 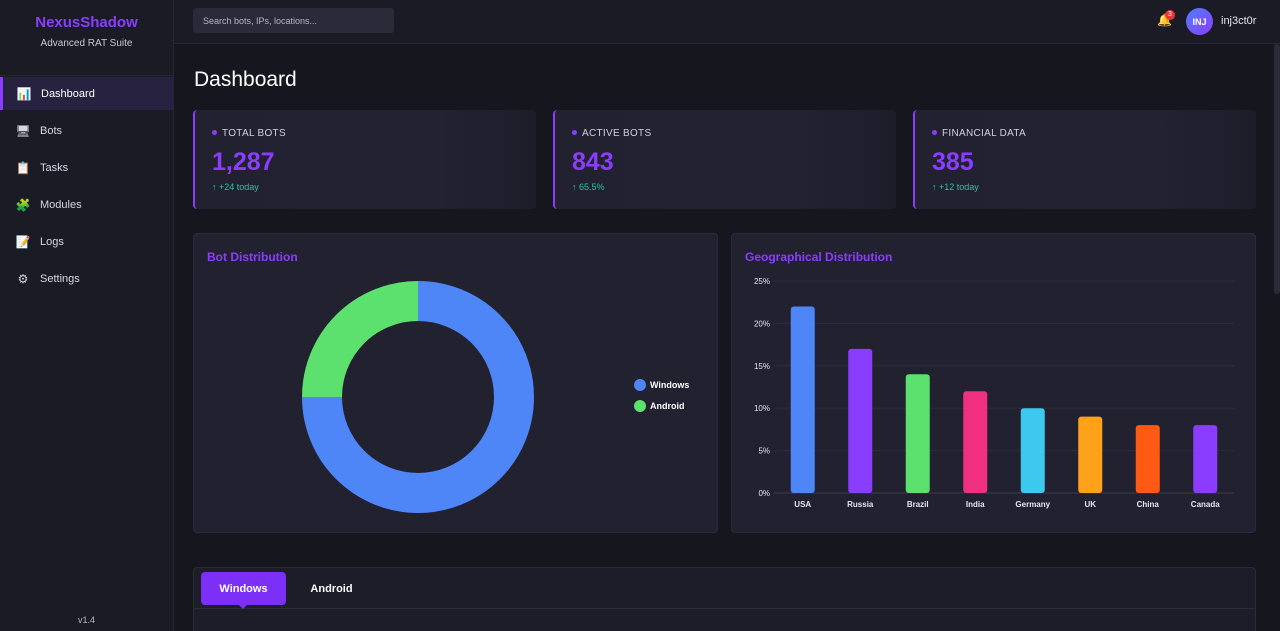 What do you see at coordinates (860, 420) in the screenshot?
I see `bar-russia` at bounding box center [860, 420].